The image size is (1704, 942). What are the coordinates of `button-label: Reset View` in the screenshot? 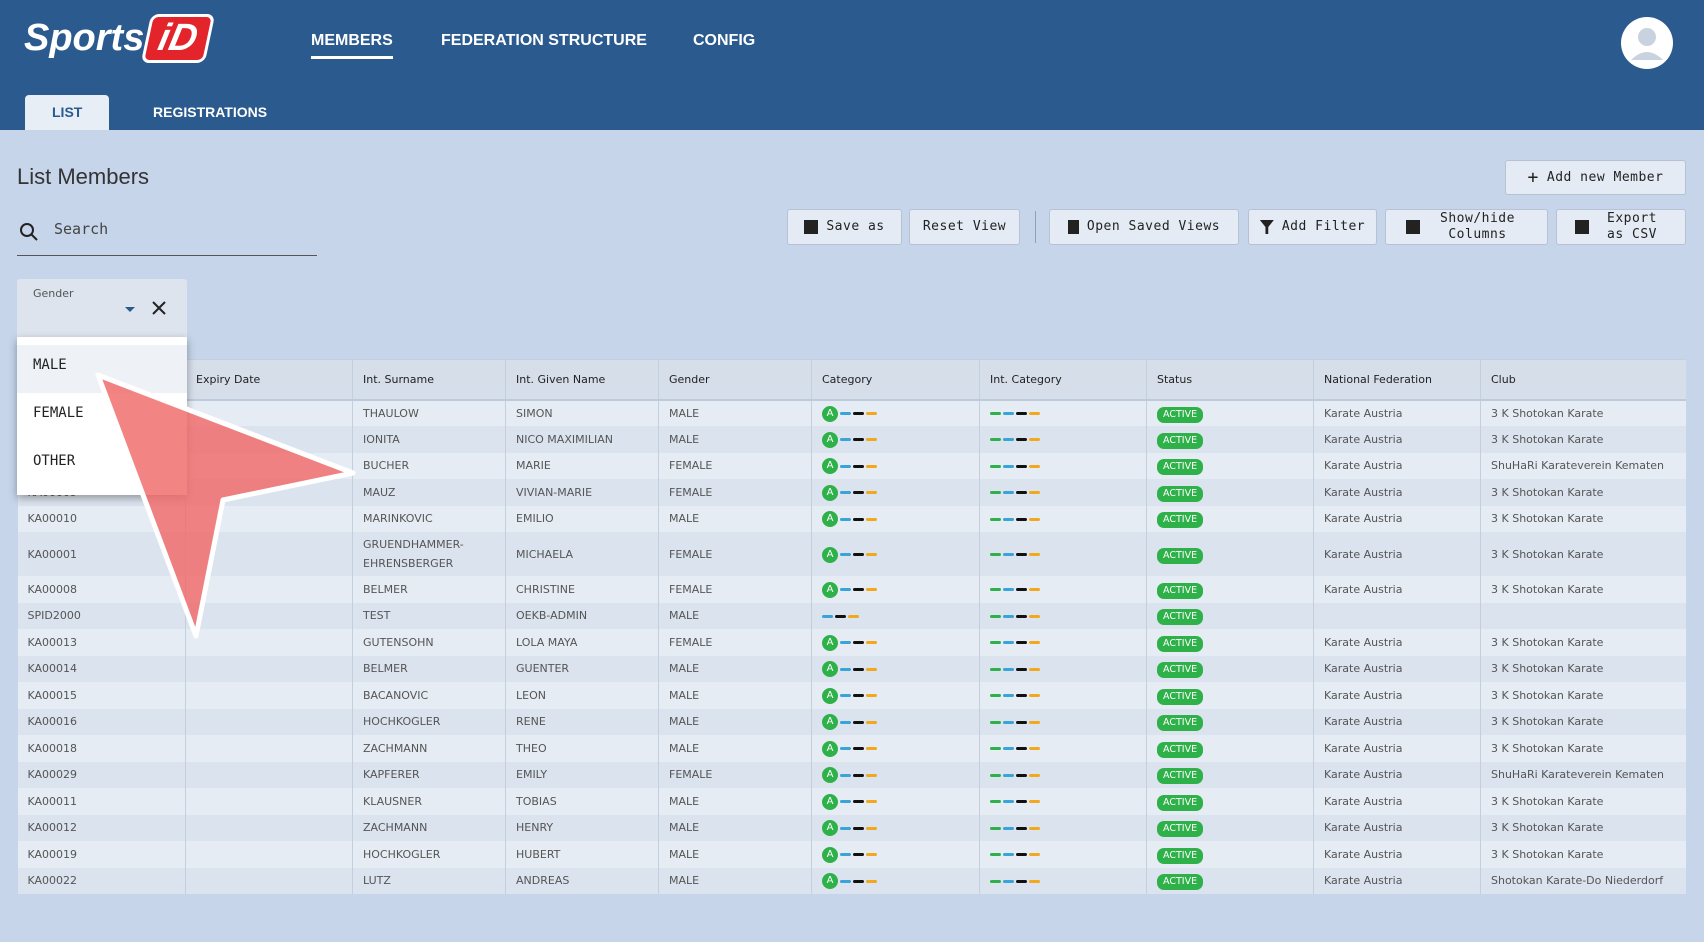 It's located at (964, 227).